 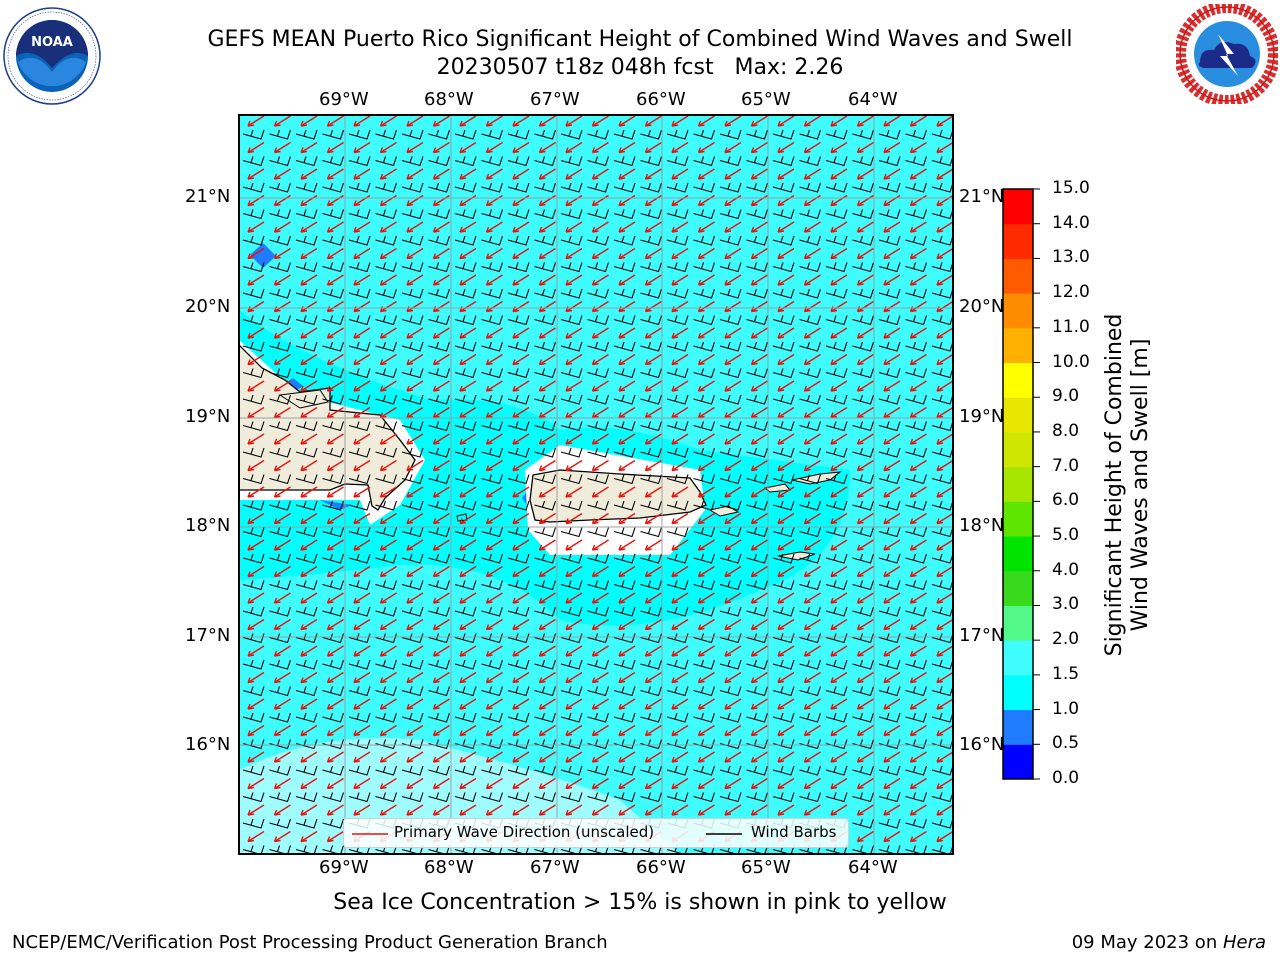 What do you see at coordinates (1066, 604) in the screenshot?
I see `colorbar-label: 3.0` at bounding box center [1066, 604].